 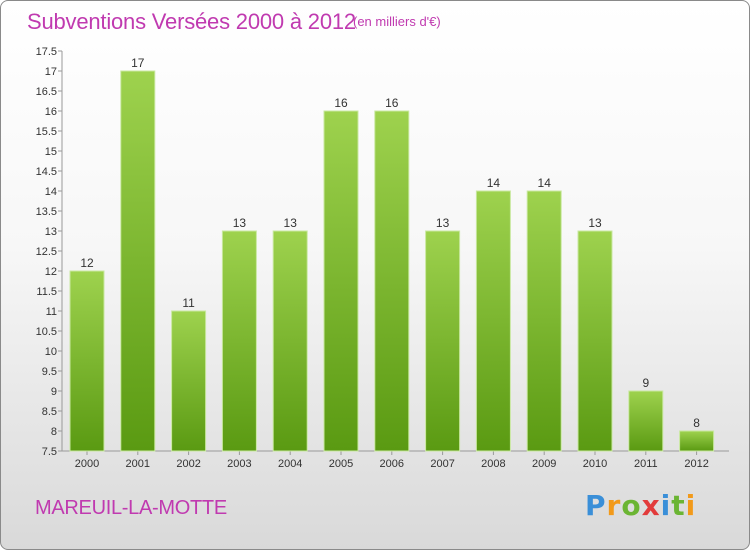 What do you see at coordinates (646, 464) in the screenshot?
I see `x-tick-label-2011: 2011` at bounding box center [646, 464].